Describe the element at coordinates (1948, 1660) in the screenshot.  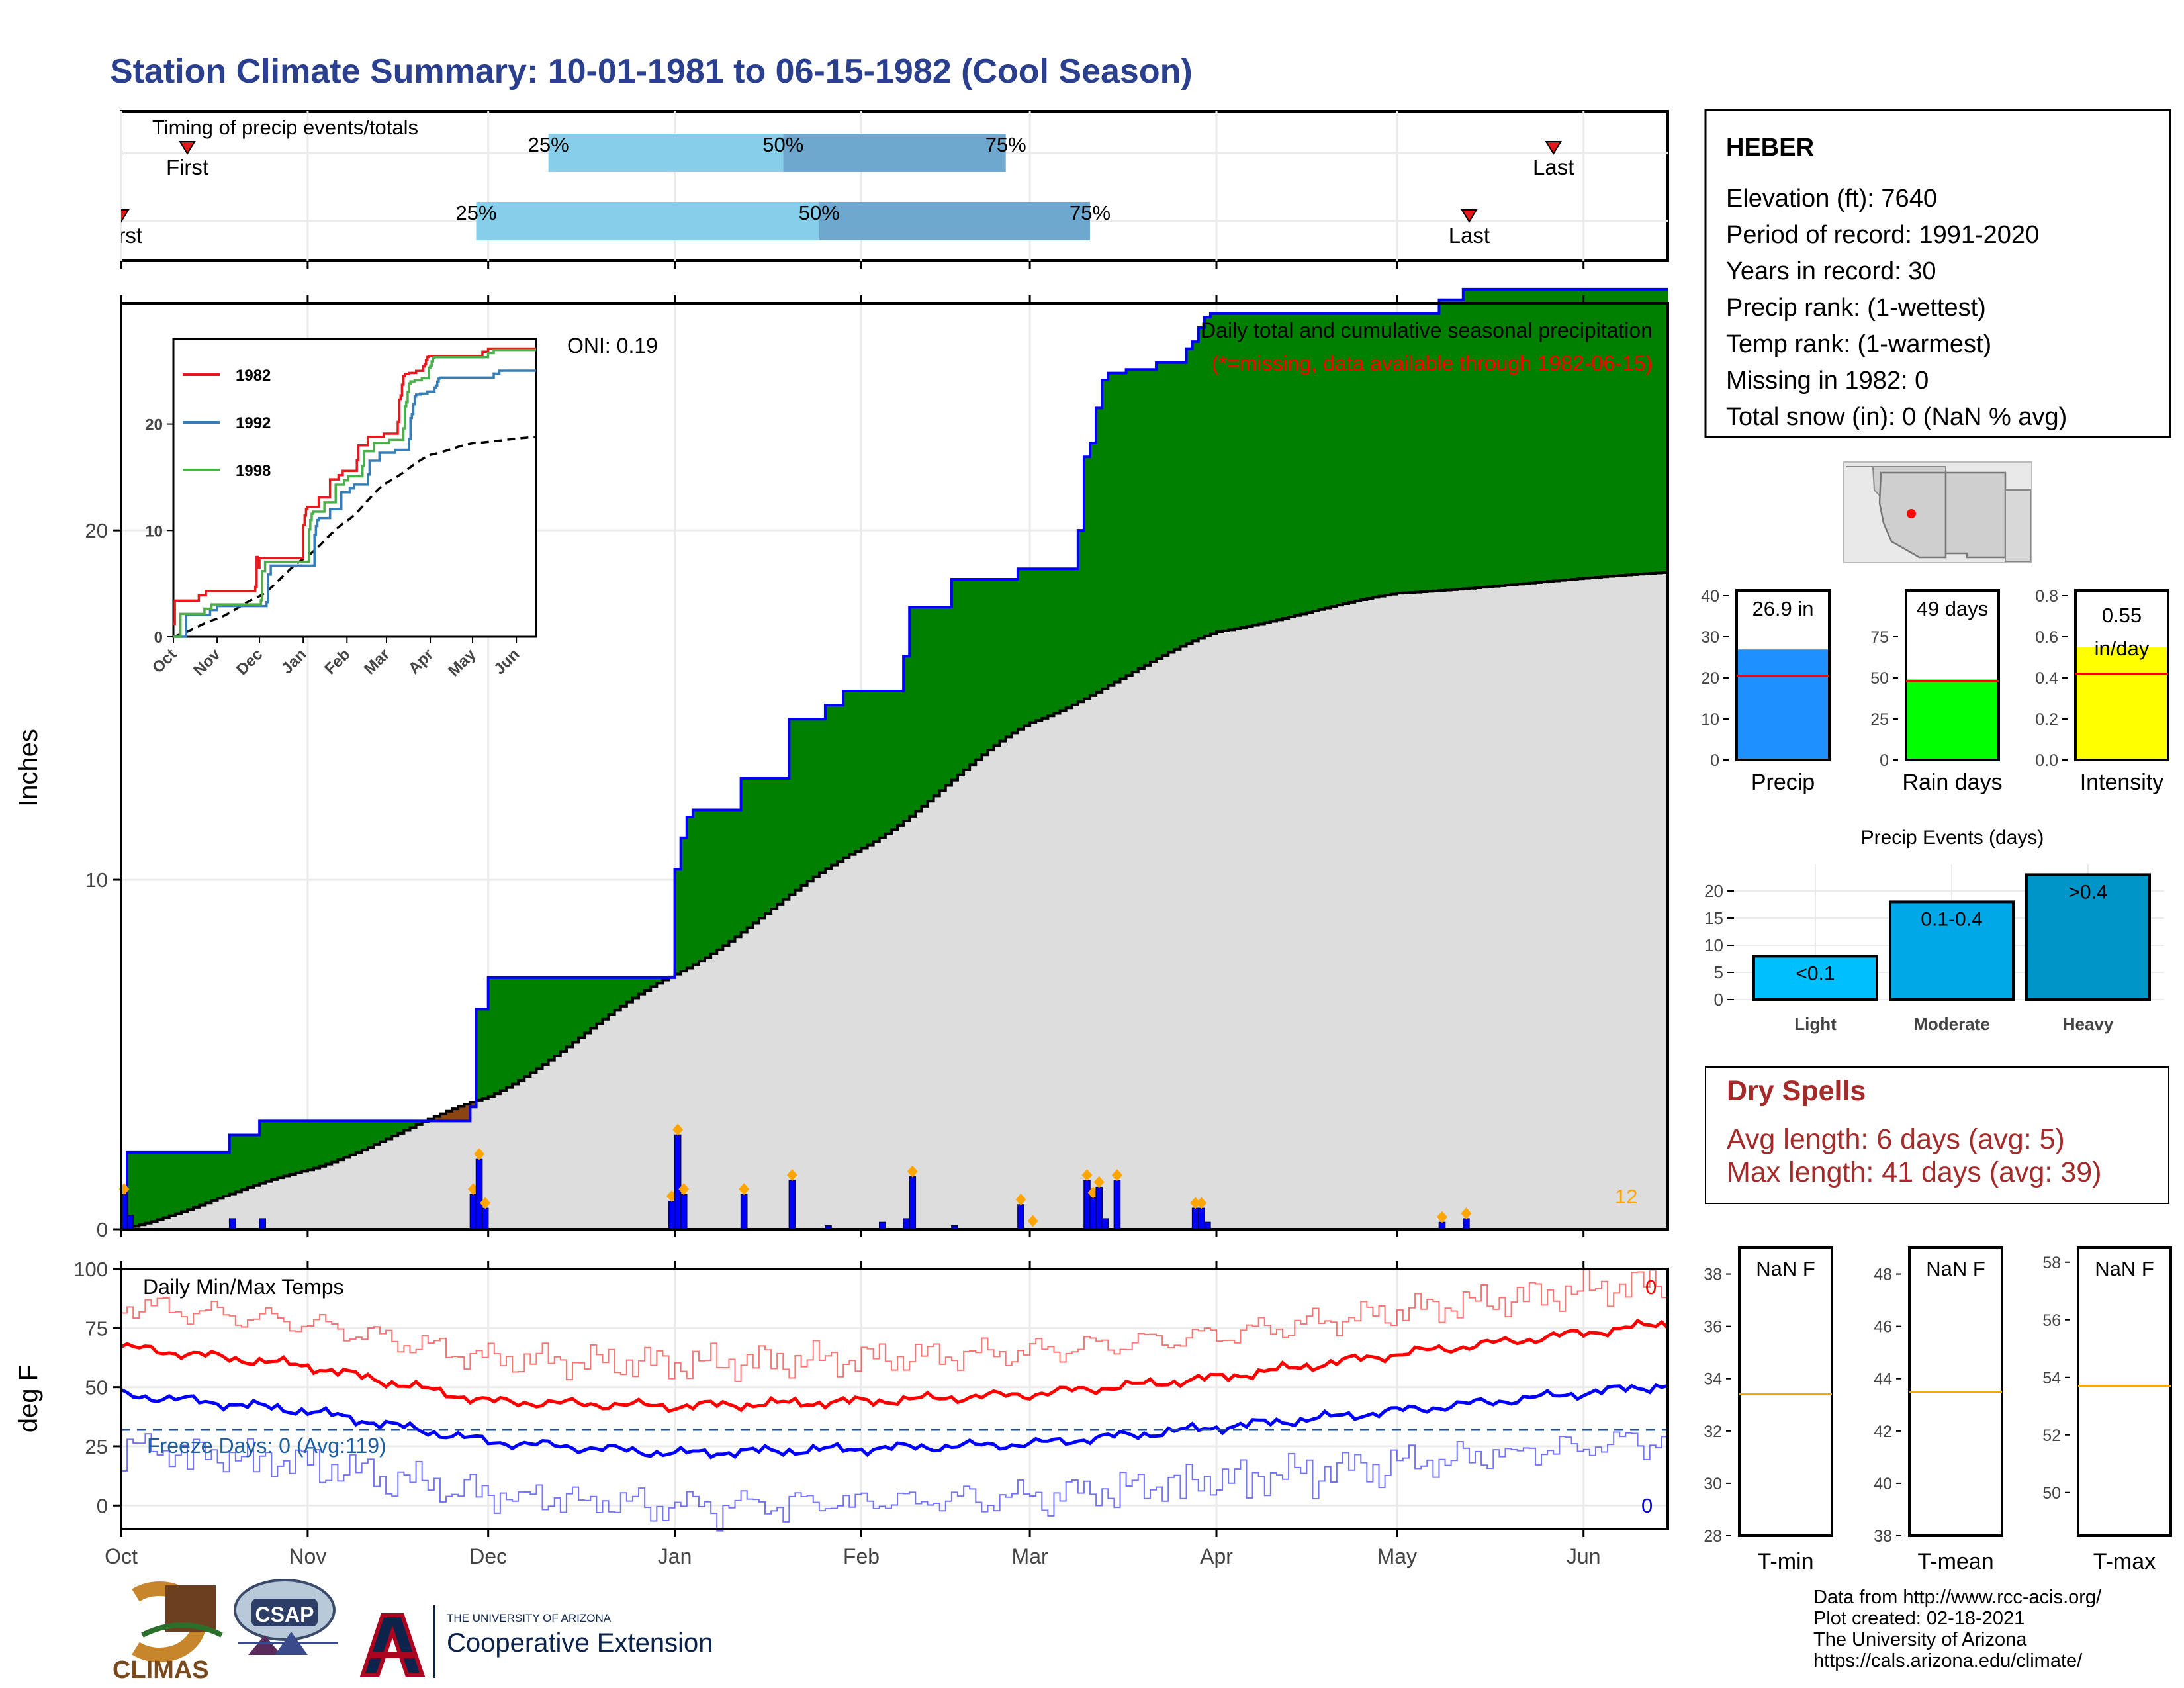
I see `credit-line: https://cals.arizona.edu/climate/` at that location.